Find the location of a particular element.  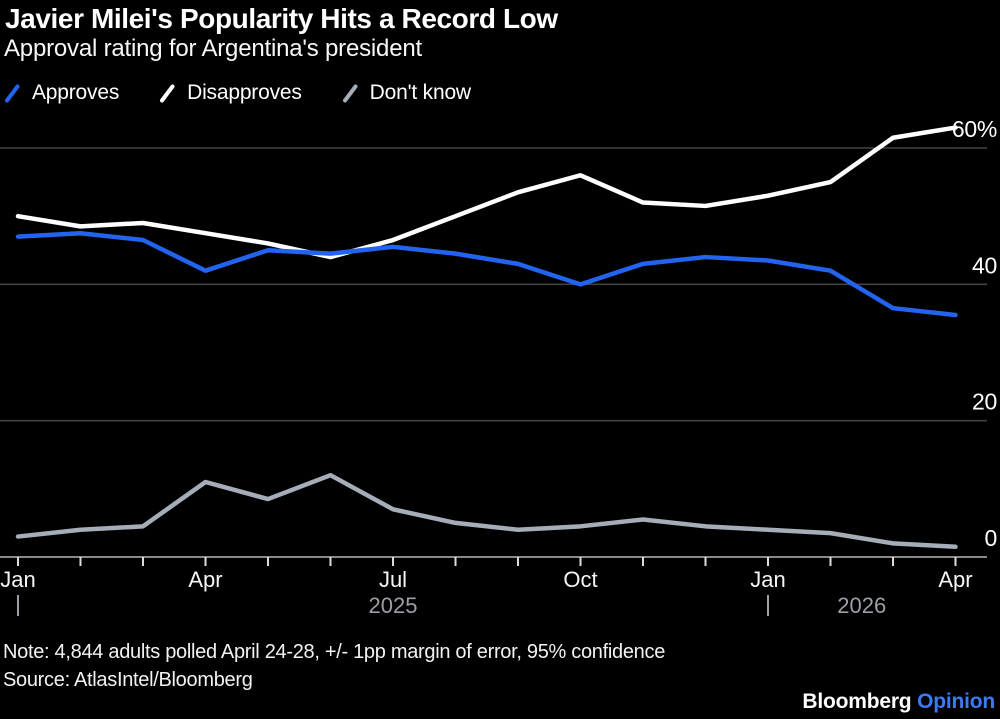

legend-item-dont-know: Don't know is located at coordinates (406, 93).